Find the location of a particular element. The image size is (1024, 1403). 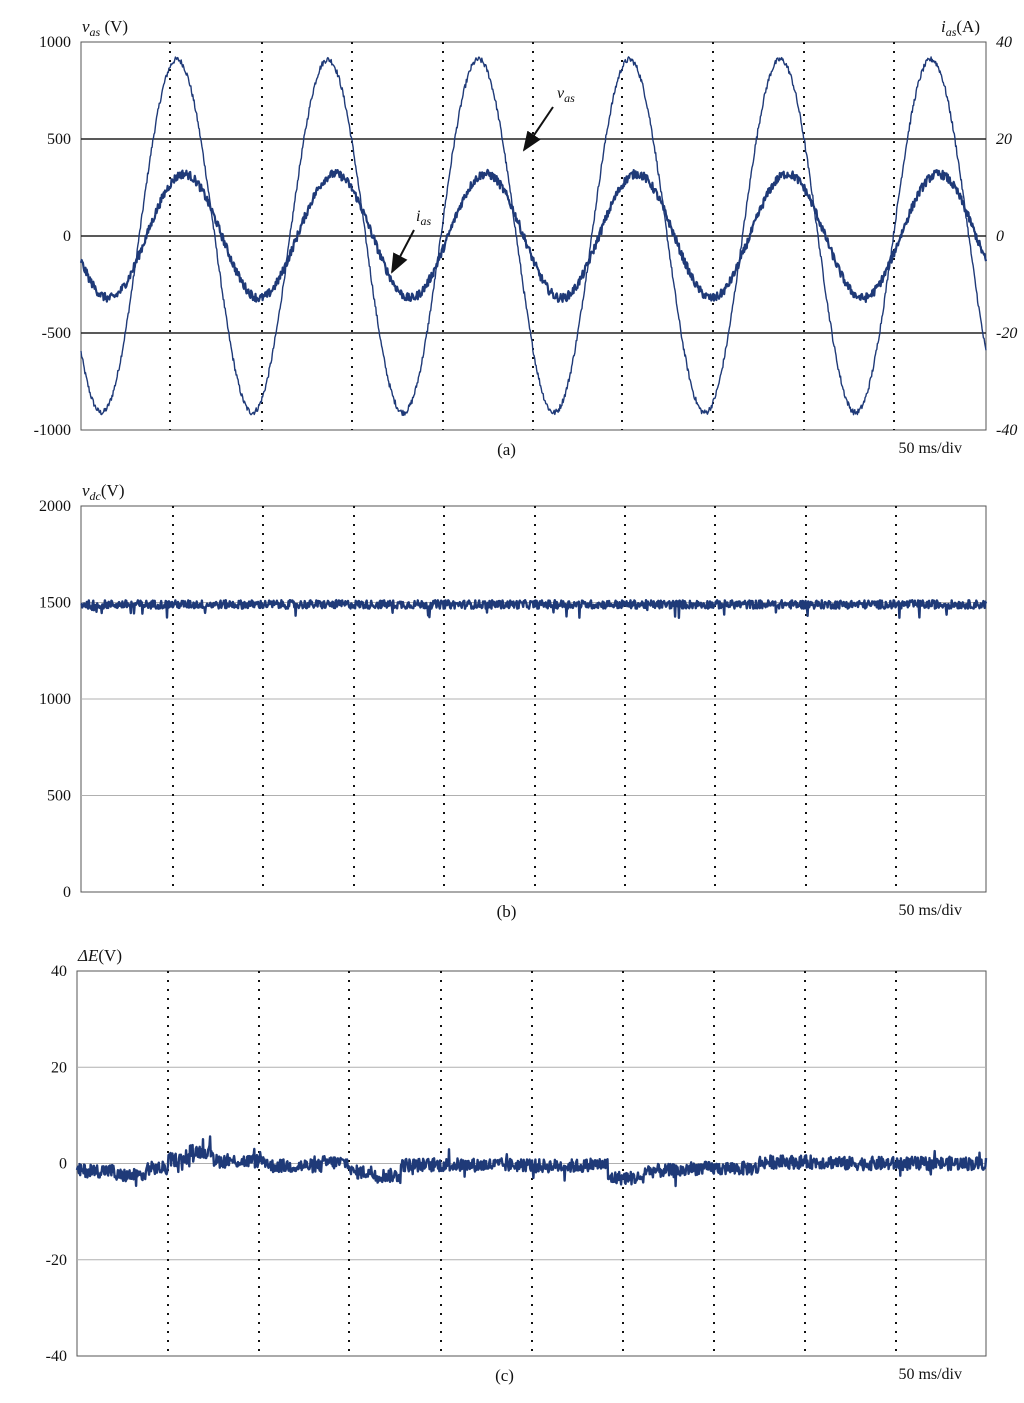

right-axis-label: ias(A) is located at coordinates (960, 28).